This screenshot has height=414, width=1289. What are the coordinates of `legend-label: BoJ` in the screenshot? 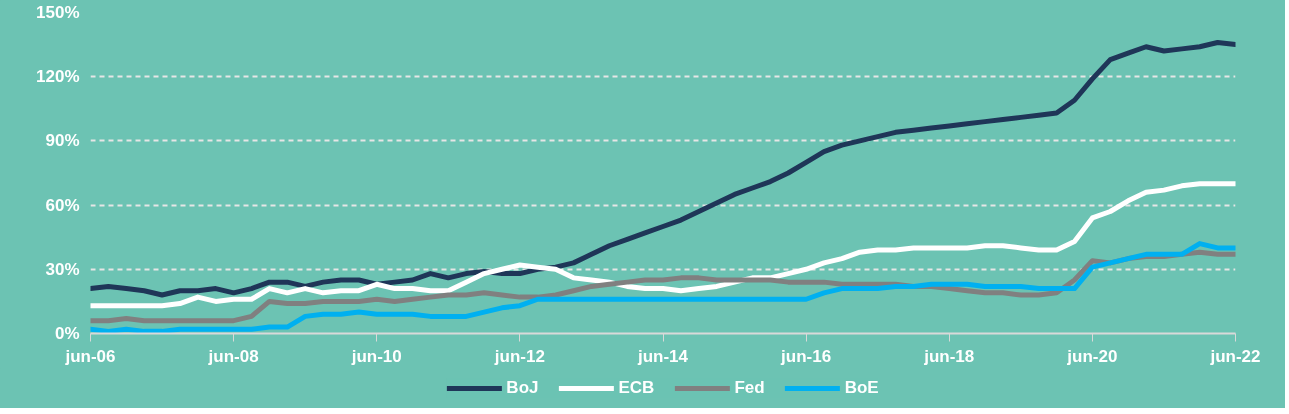 It's located at (522, 388).